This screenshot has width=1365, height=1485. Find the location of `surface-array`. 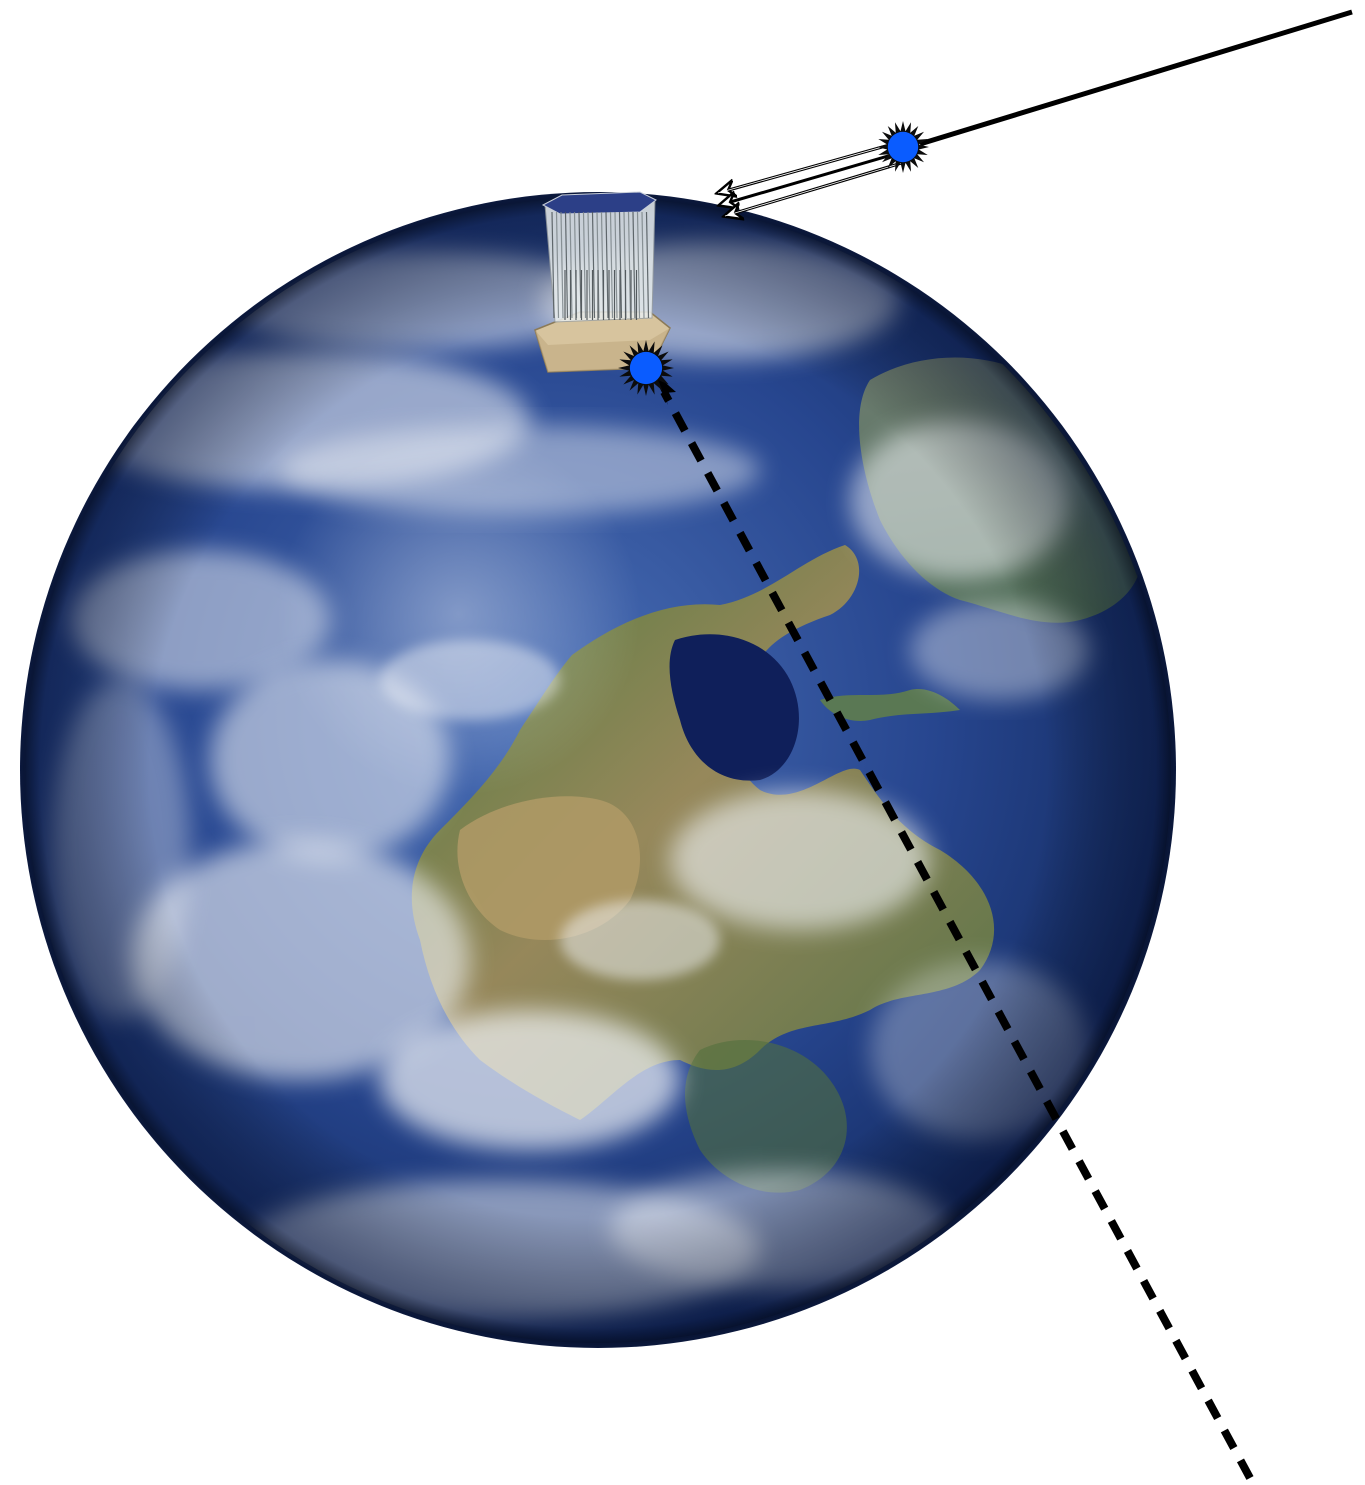

surface-array is located at coordinates (599, 203).